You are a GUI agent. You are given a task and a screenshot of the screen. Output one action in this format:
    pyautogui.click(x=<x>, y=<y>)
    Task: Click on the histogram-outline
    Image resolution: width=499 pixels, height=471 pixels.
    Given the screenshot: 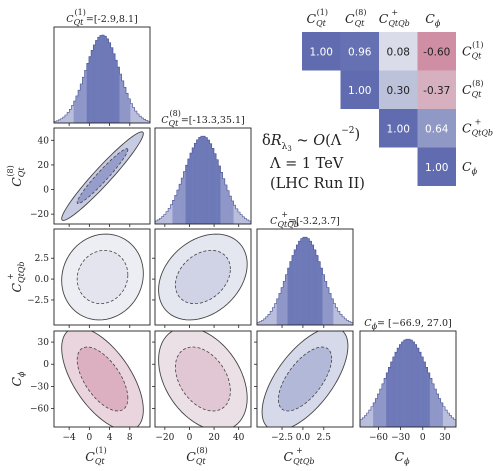 What is the action you would take?
    pyautogui.click(x=202, y=179)
    